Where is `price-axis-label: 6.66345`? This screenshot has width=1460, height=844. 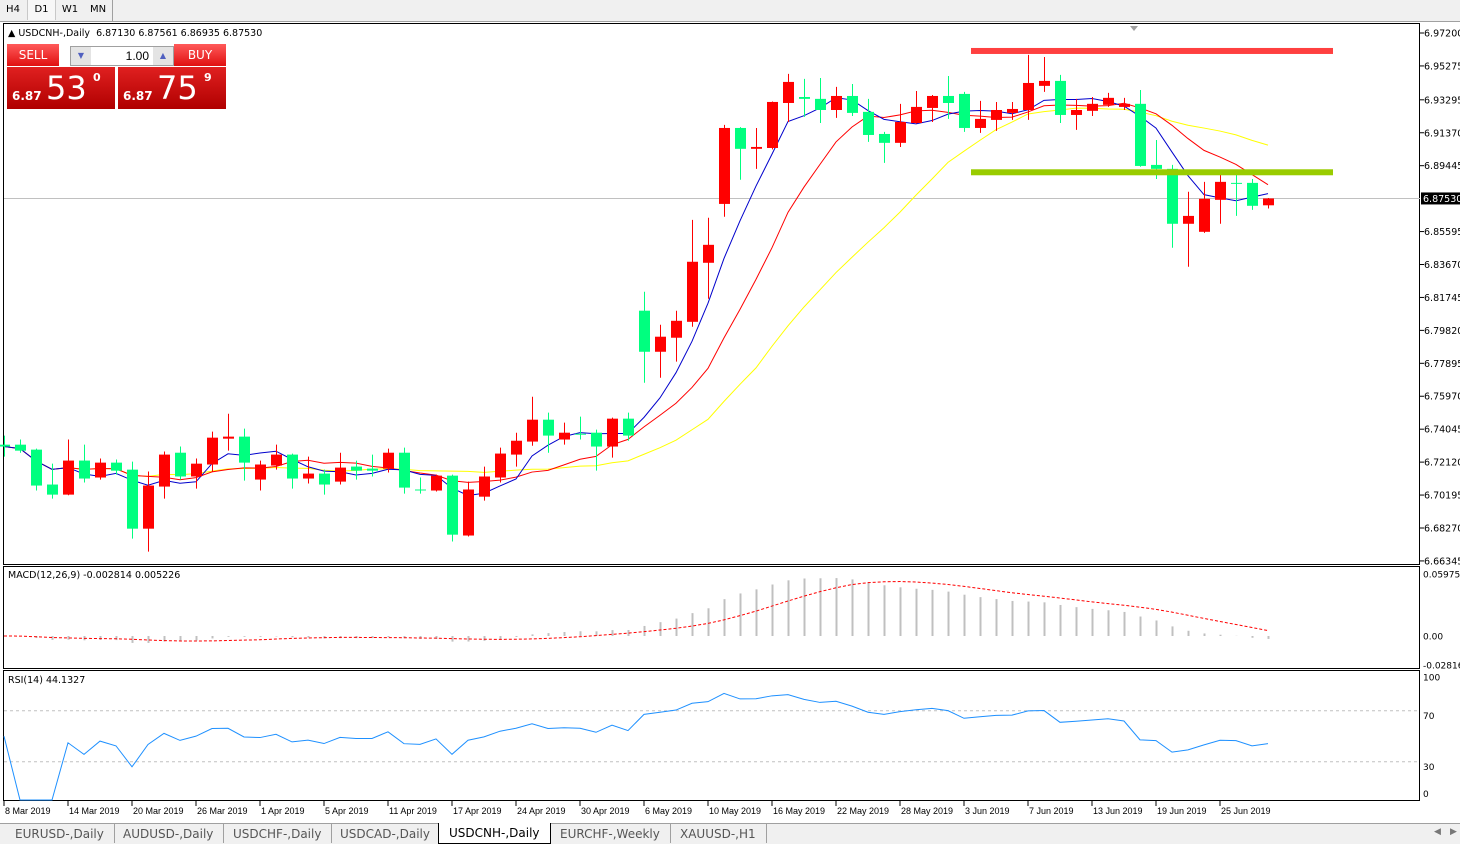
price-axis-label: 6.66345 is located at coordinates (1442, 561).